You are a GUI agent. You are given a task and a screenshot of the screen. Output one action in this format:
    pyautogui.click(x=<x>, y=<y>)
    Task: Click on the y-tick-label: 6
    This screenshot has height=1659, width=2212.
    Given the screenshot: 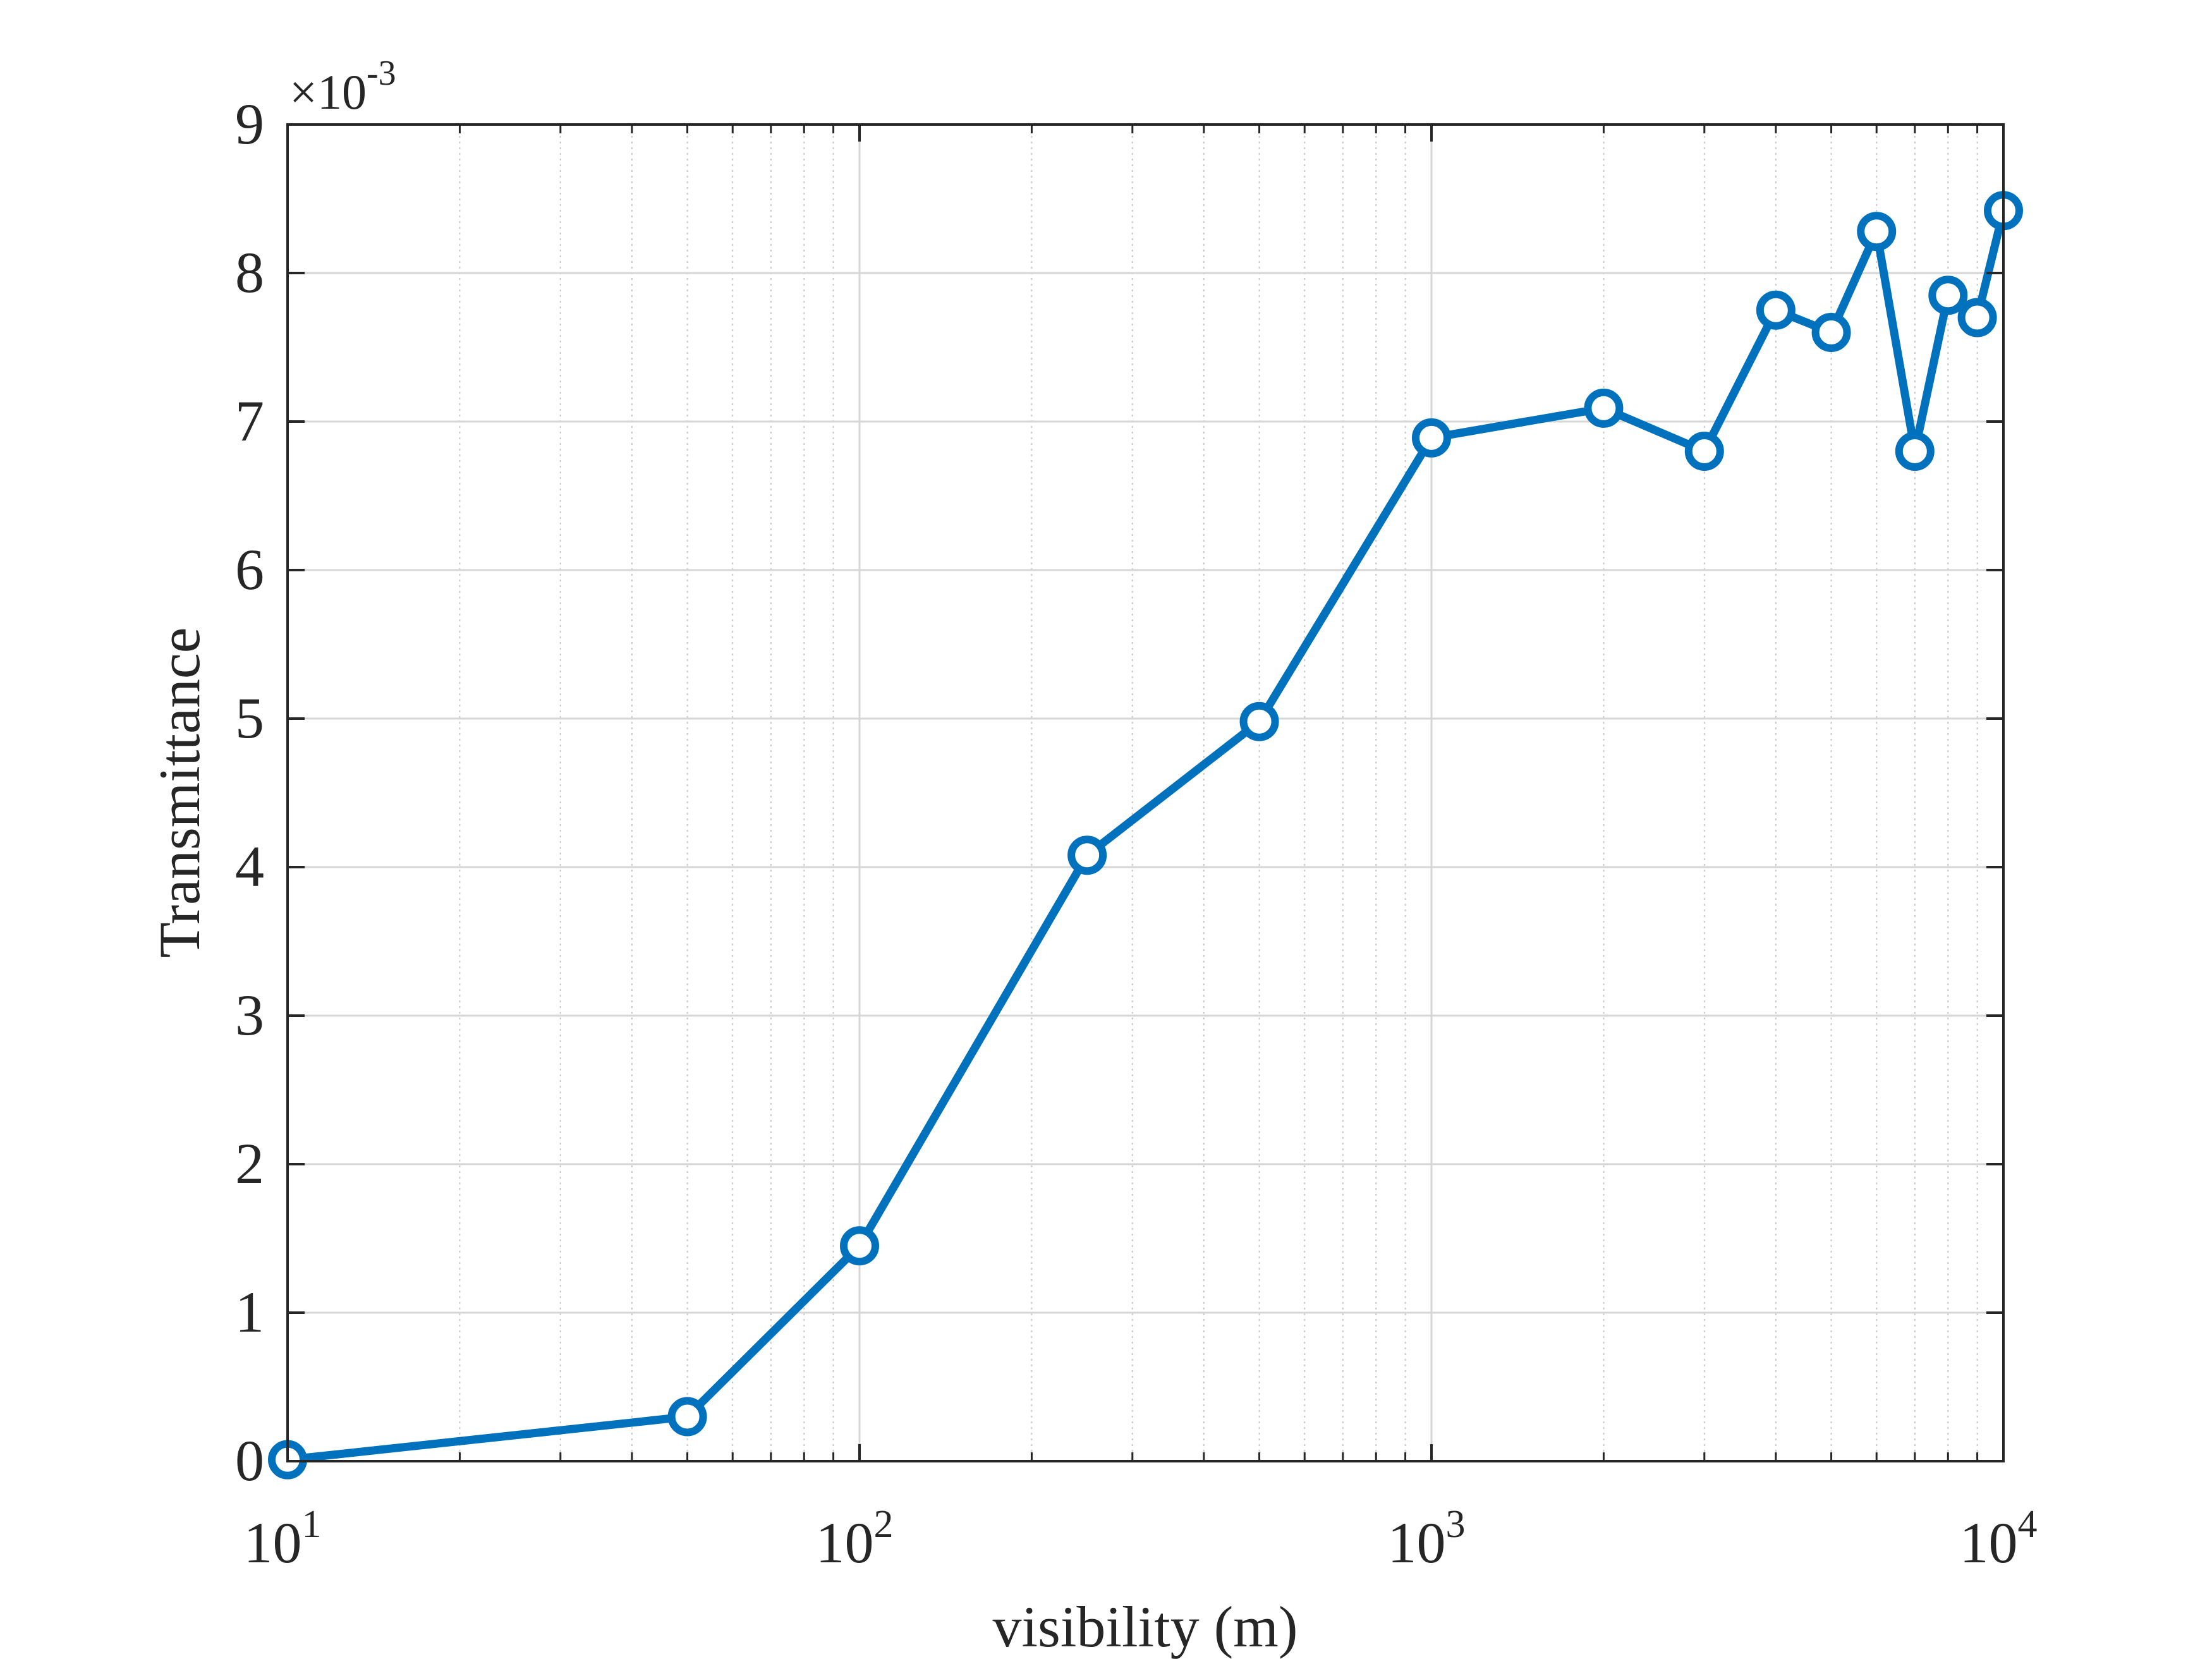 What is the action you would take?
    pyautogui.click(x=249, y=569)
    